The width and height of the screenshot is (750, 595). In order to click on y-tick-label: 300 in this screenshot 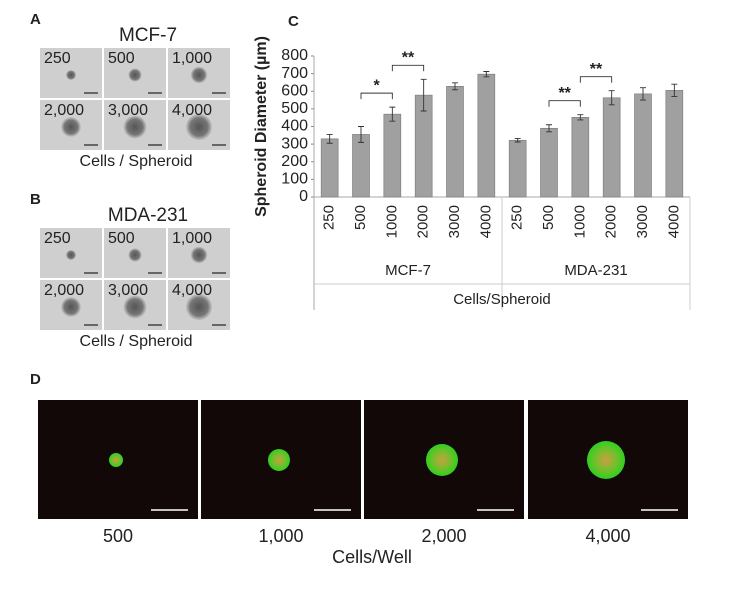, I will do `click(294, 143)`.